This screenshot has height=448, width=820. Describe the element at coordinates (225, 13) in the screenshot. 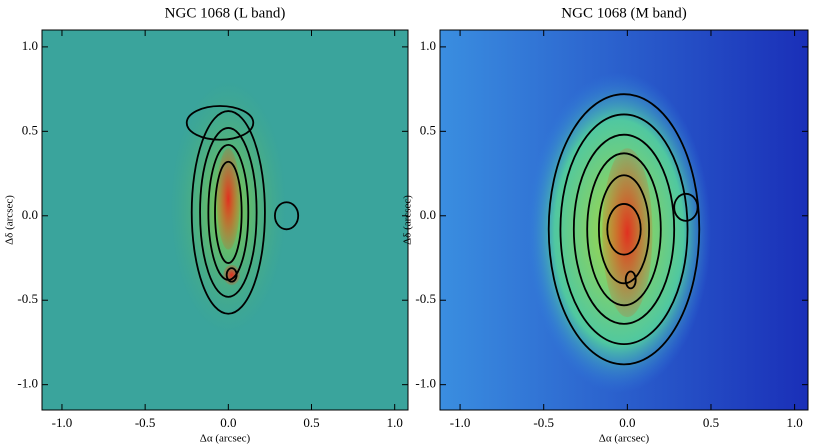

I see `chart-title: NGC 1068 (L band)` at that location.